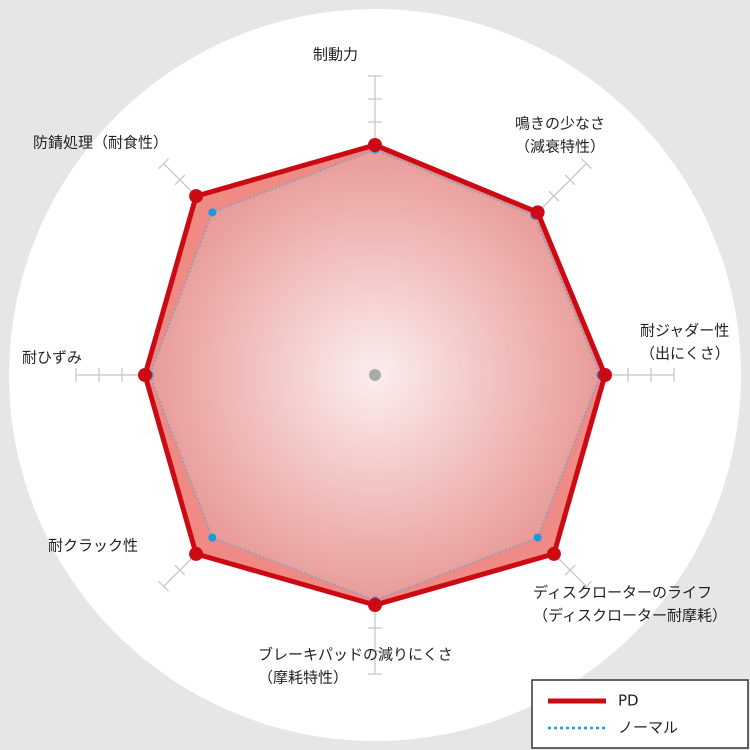  I want to click on legend: PD ノーマル, so click(640, 714).